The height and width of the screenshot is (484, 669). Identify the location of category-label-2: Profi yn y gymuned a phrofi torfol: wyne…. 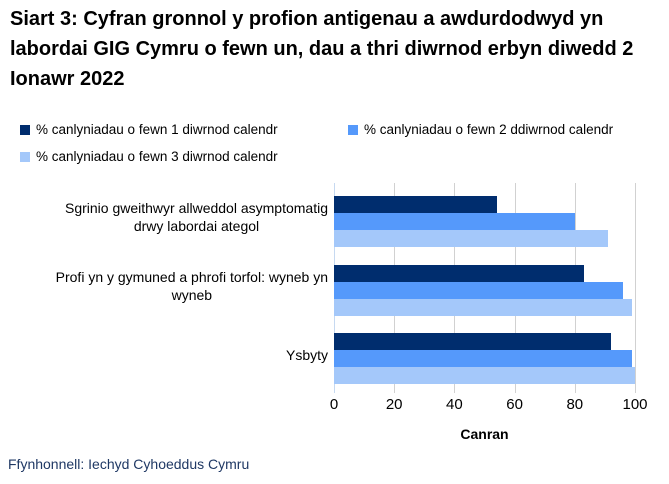
(168, 286).